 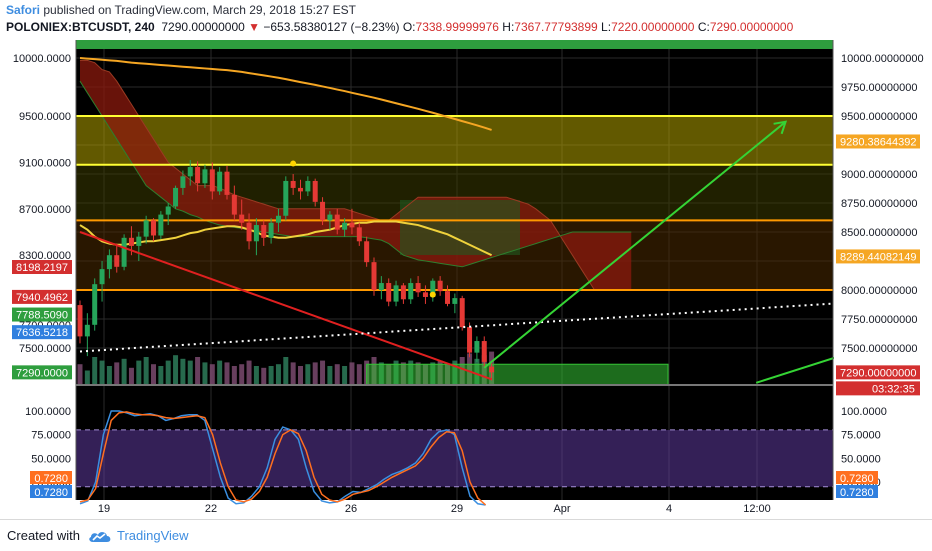 I want to click on price-badge-left-text: 7940.4962, so click(x=42, y=298).